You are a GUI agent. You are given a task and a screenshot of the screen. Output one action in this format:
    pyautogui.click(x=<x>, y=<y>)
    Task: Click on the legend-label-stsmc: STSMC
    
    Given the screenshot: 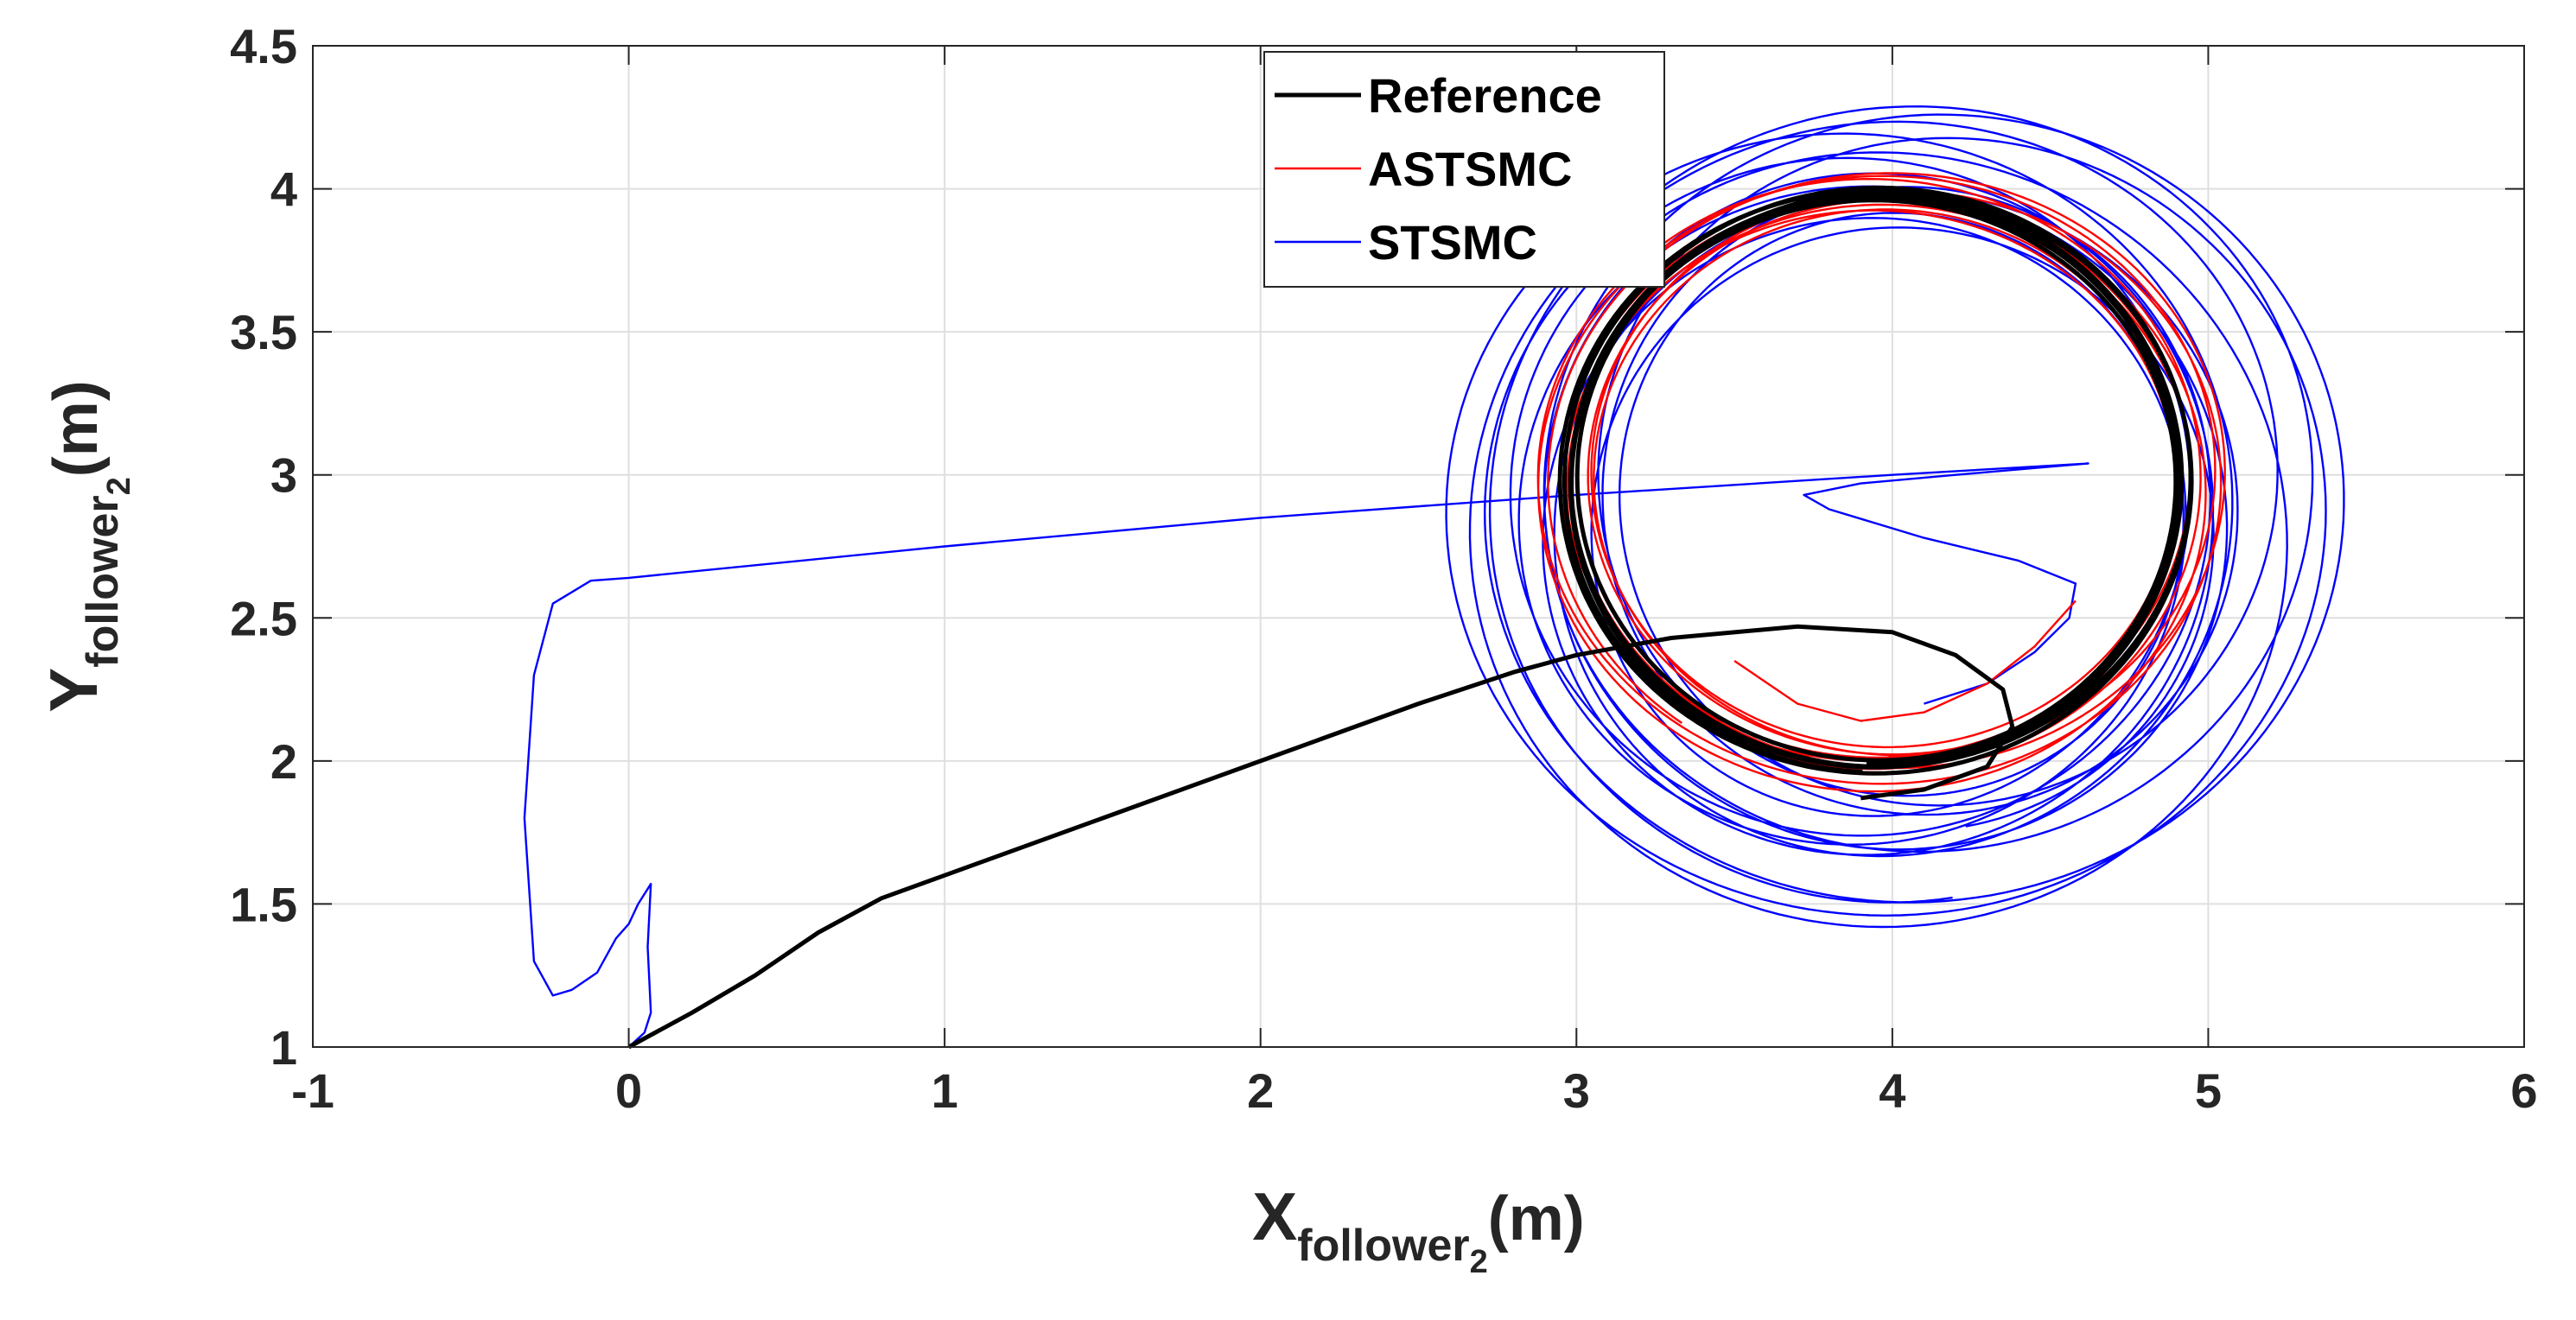 What is the action you would take?
    pyautogui.click(x=1453, y=242)
    